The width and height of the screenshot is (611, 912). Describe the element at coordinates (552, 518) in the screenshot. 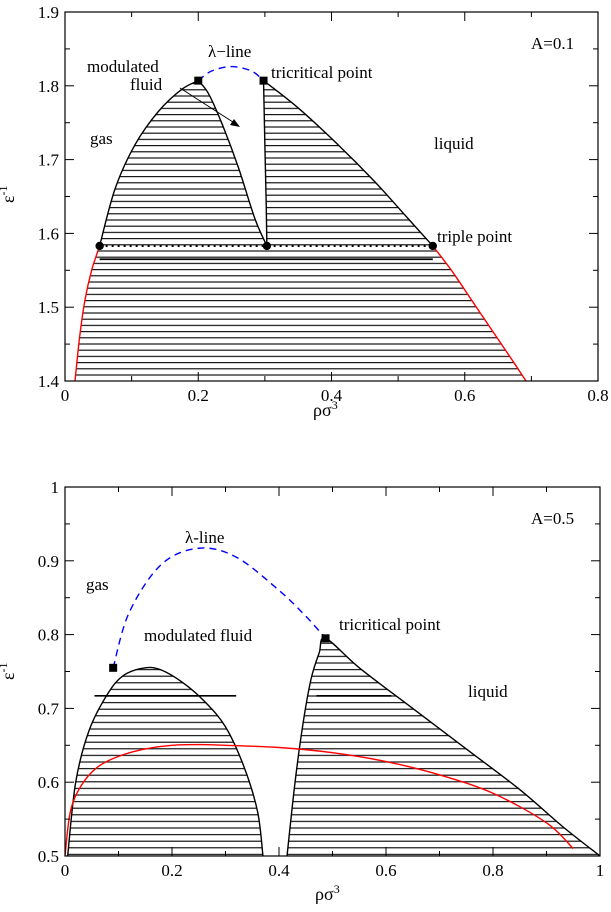

I see `panel-bottom-corner-label: A=0.5` at that location.